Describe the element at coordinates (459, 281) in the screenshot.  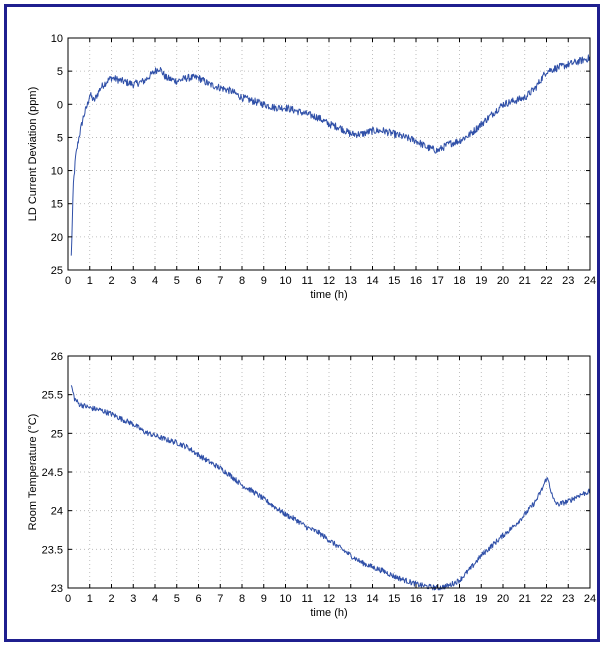
I see `current-x-tick-label: 18` at that location.